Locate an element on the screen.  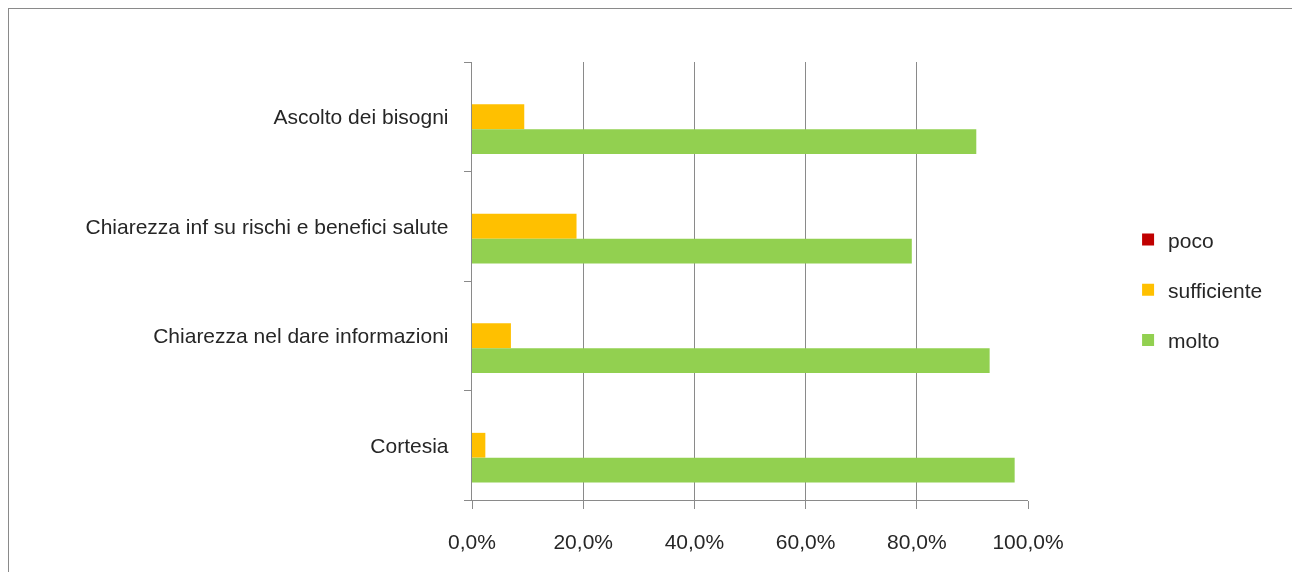
x-tick-label: 20,0% is located at coordinates (583, 541).